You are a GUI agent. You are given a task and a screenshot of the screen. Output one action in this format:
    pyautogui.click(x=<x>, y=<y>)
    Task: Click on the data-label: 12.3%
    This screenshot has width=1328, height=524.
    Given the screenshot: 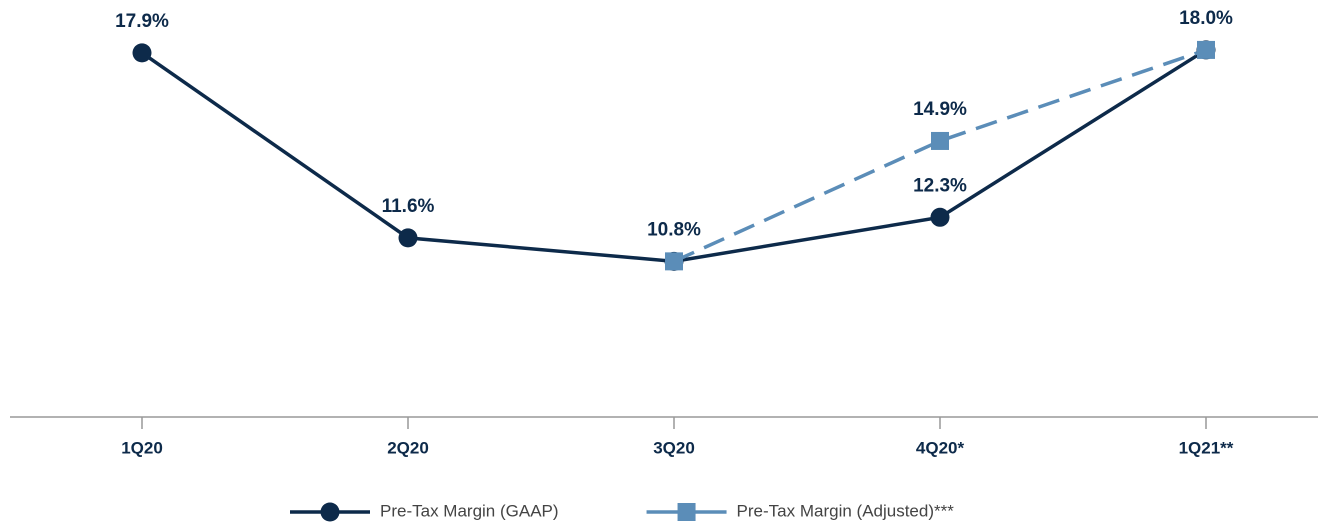 What is the action you would take?
    pyautogui.click(x=940, y=185)
    